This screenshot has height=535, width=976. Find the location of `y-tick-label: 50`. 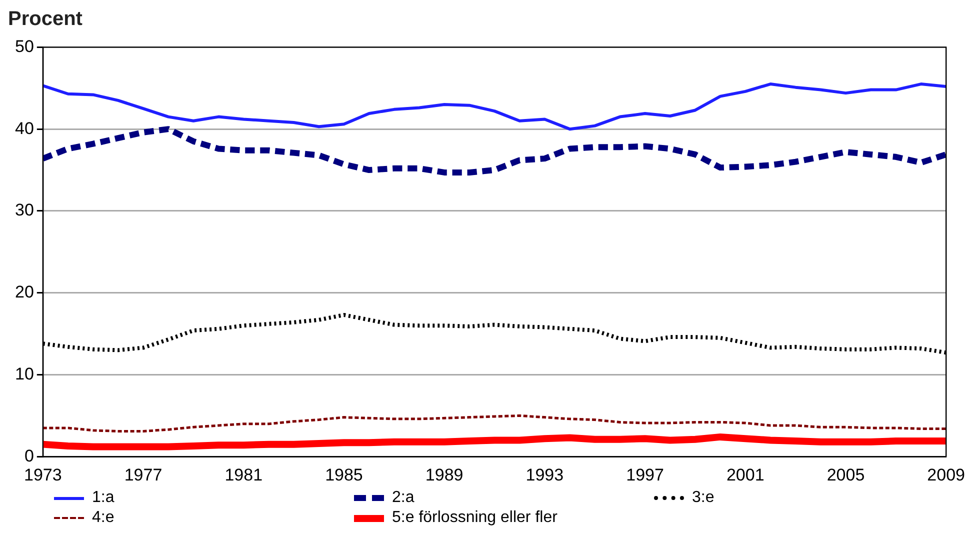

y-tick-label: 50 is located at coordinates (24, 46).